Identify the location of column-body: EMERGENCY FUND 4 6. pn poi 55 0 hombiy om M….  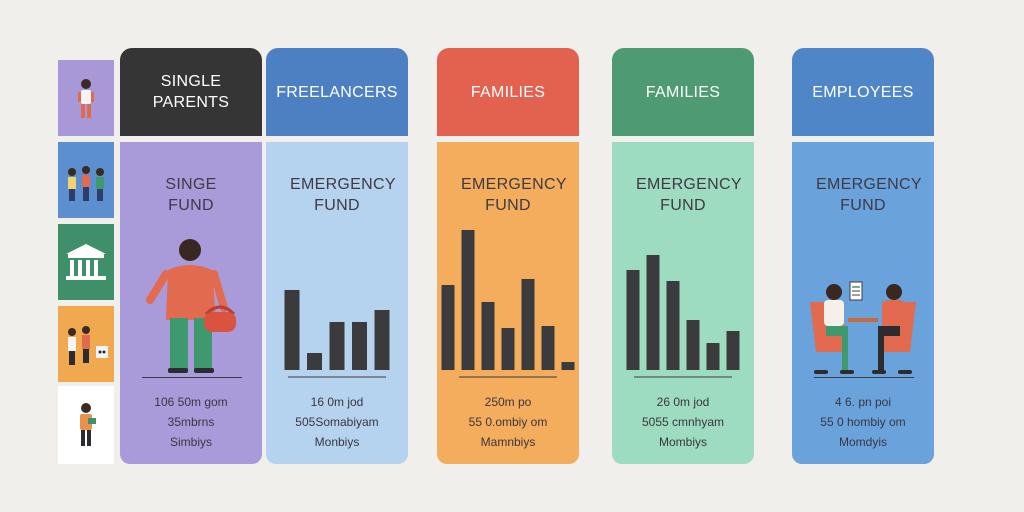
(863, 303).